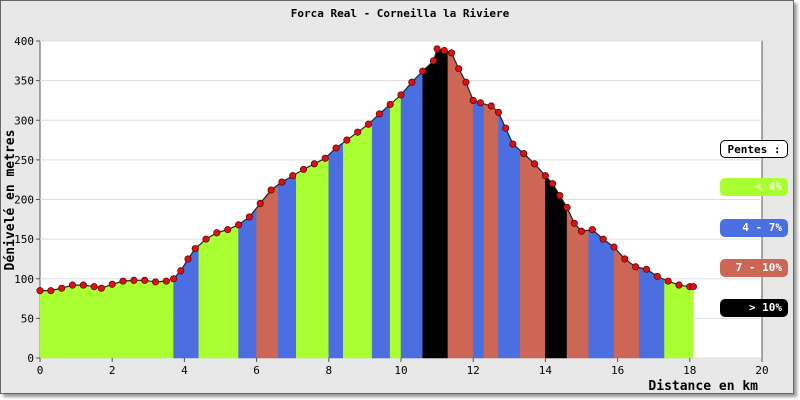 The width and height of the screenshot is (800, 400). I want to click on x-tick-label: 16, so click(617, 370).